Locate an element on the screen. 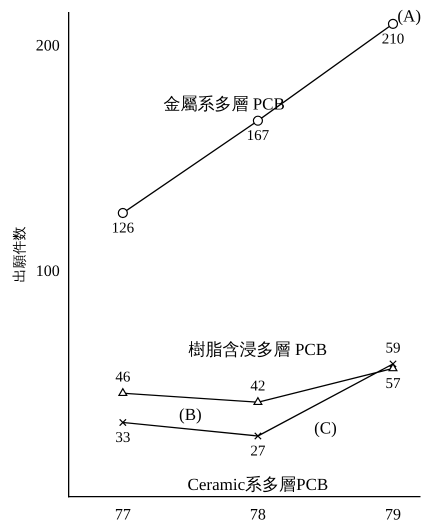  annotation: (C) is located at coordinates (325, 428).